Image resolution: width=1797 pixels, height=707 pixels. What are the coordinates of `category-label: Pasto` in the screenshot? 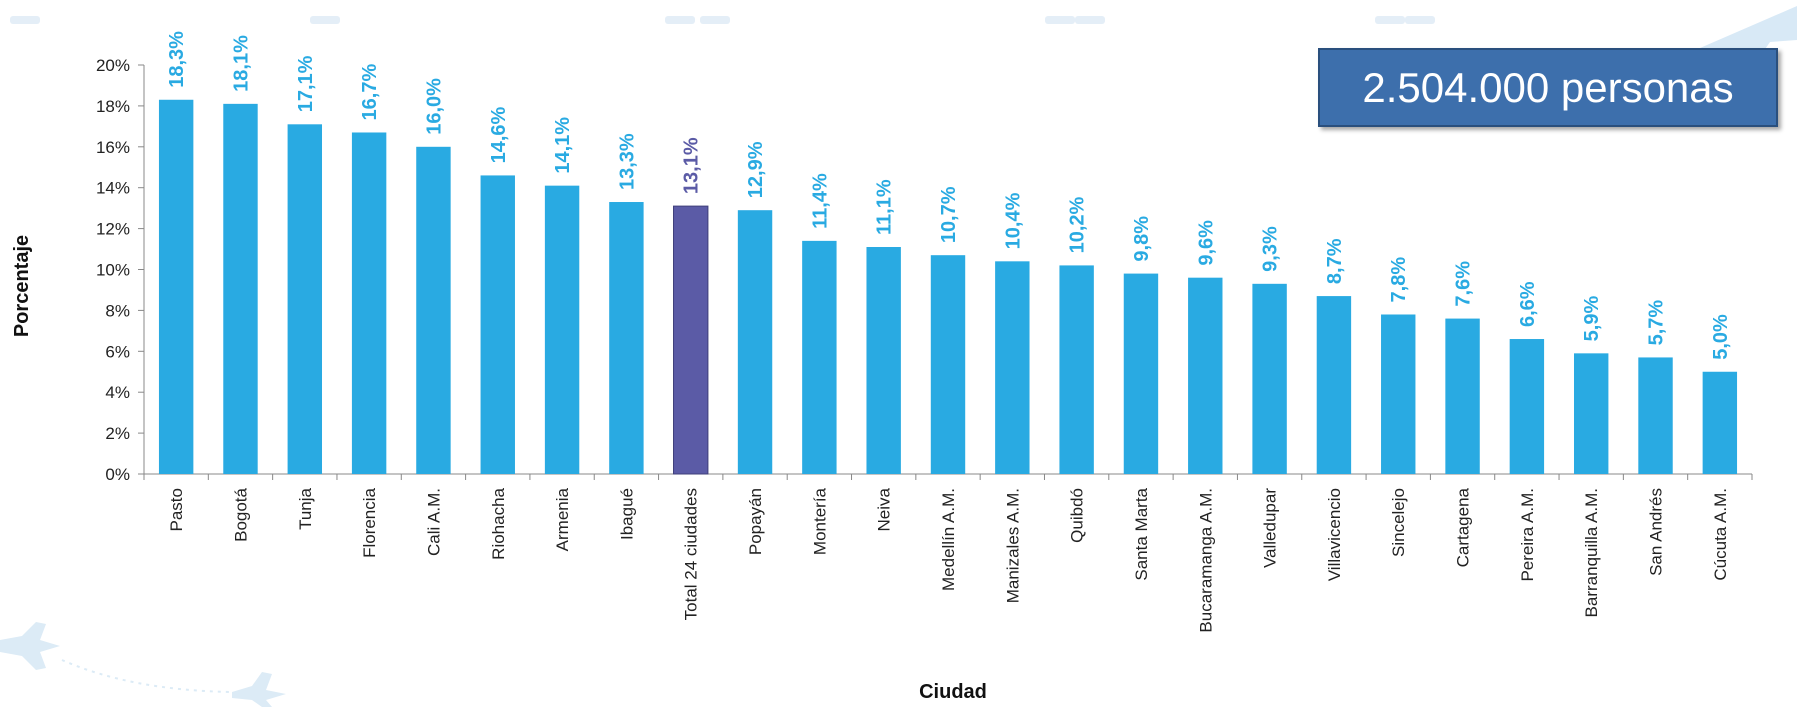 It's located at (176, 509).